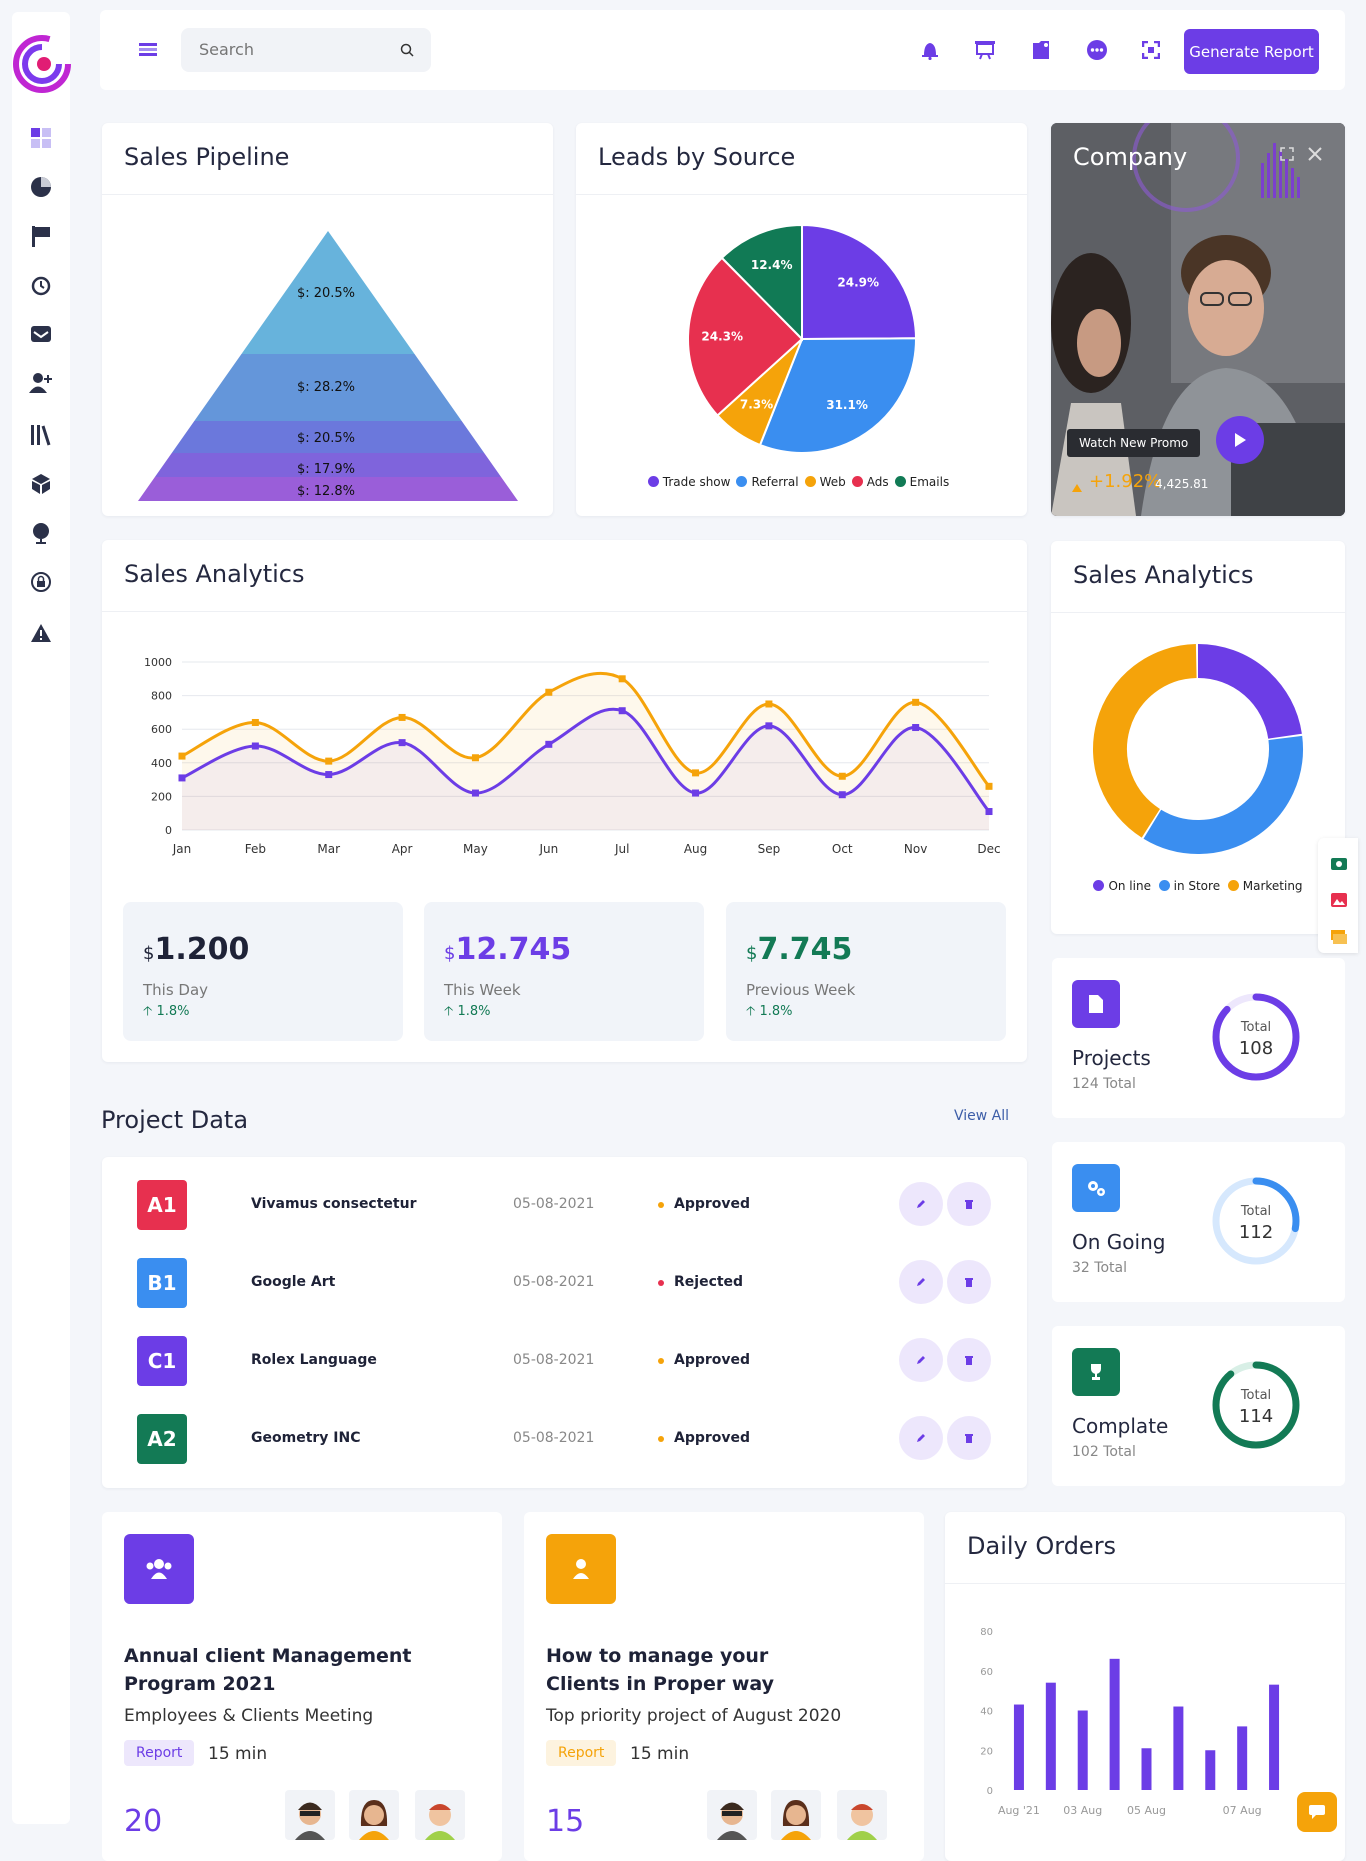  I want to click on stat-value: $12.745, so click(508, 949).